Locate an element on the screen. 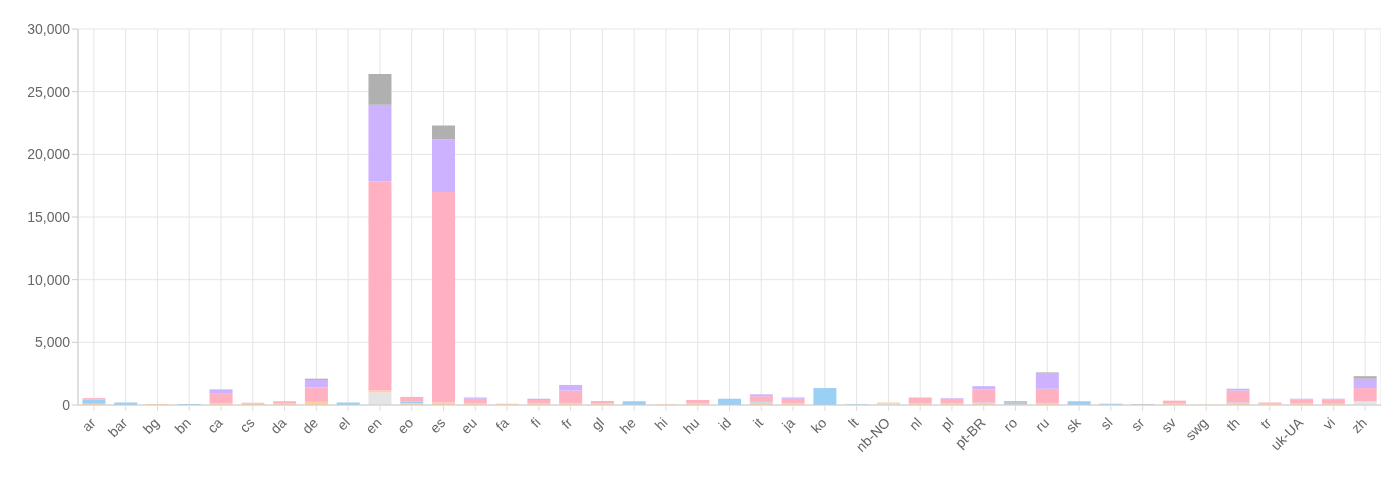 Image resolution: width=1389 pixels, height=483 pixels. x-tick-label: he is located at coordinates (628, 425).